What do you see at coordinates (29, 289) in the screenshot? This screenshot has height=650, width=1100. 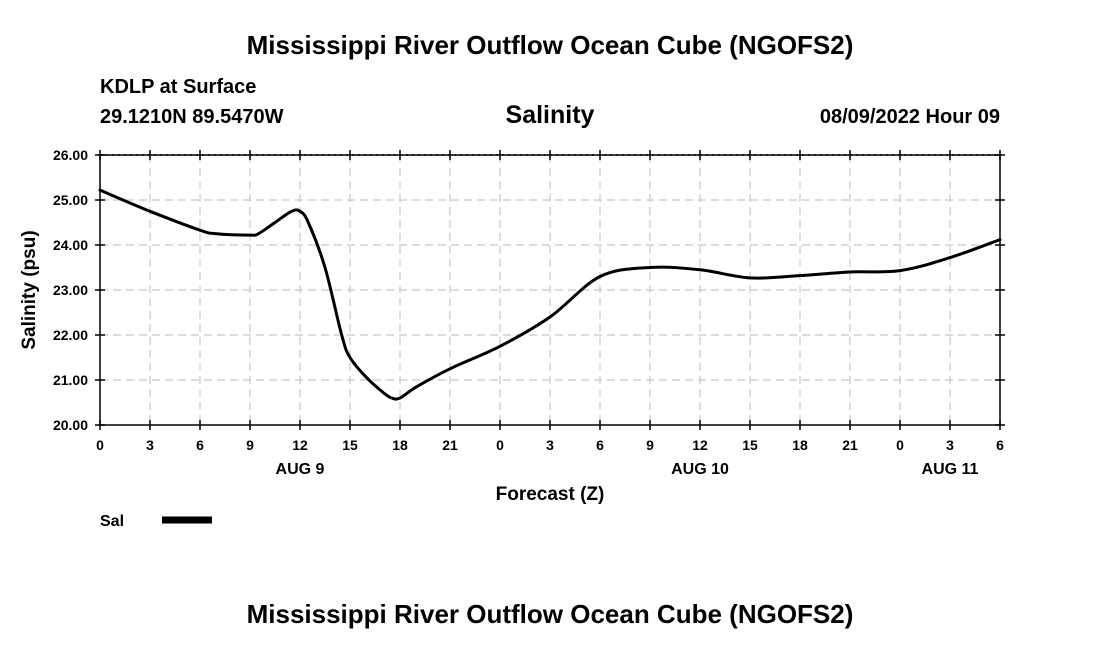 I see `y-axis-title: Salinity (psu)` at bounding box center [29, 289].